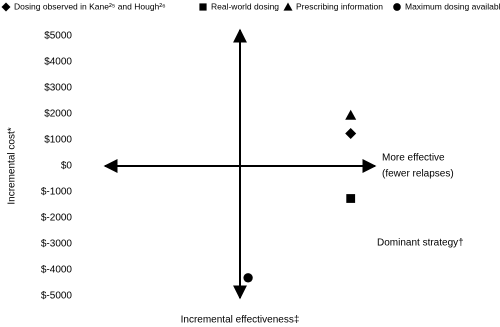 The width and height of the screenshot is (500, 327). Describe the element at coordinates (245, 6) in the screenshot. I see `legend-label: Real-world dosing` at that location.